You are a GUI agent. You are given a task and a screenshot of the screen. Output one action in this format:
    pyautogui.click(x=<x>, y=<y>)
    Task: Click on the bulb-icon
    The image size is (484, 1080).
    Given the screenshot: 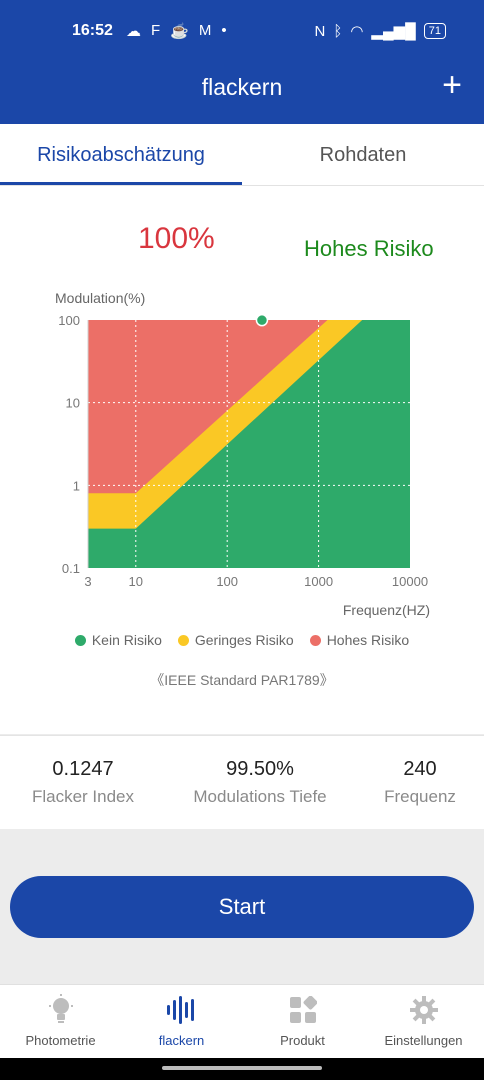 What is the action you would take?
    pyautogui.click(x=60, y=1010)
    